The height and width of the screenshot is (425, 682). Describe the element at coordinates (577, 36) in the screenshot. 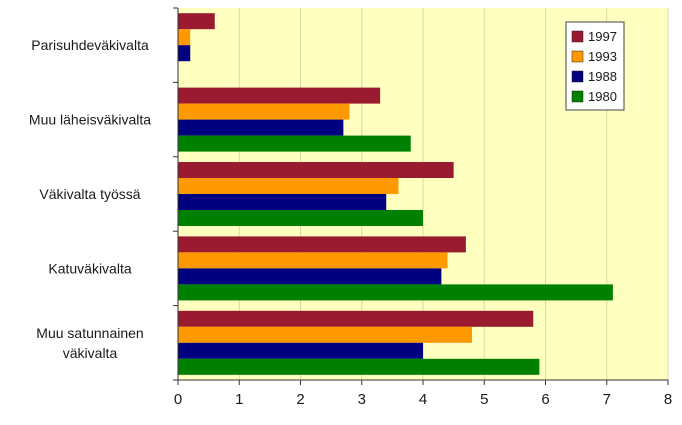

I see `legend-swatch-1997` at that location.